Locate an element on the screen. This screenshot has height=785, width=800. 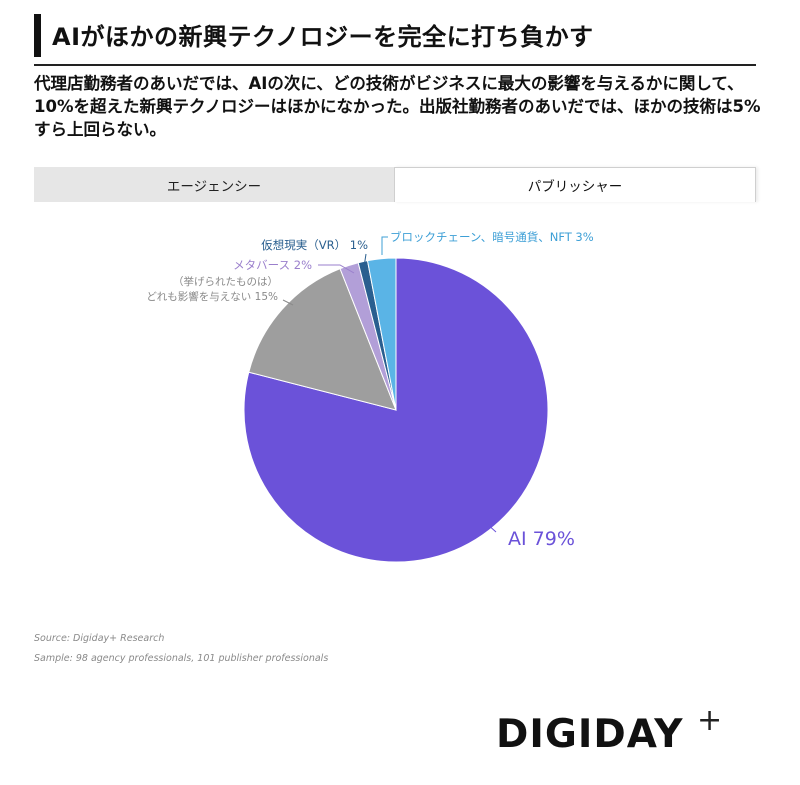
label-none-leader is located at coordinates (288, 302).